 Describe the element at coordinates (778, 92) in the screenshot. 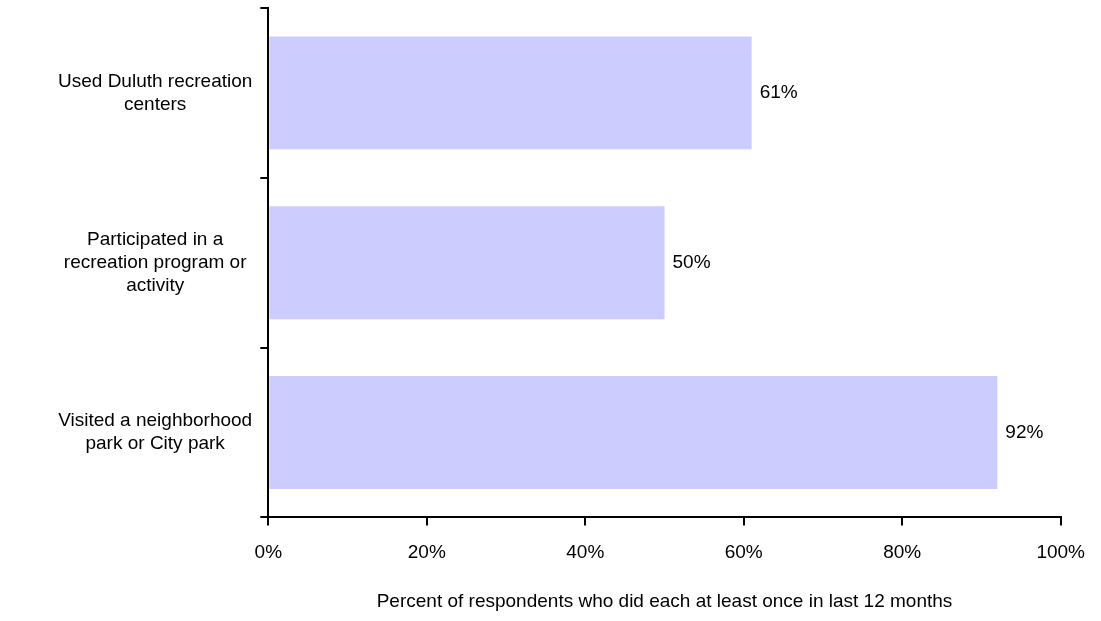

I see `data-label: 61%` at that location.